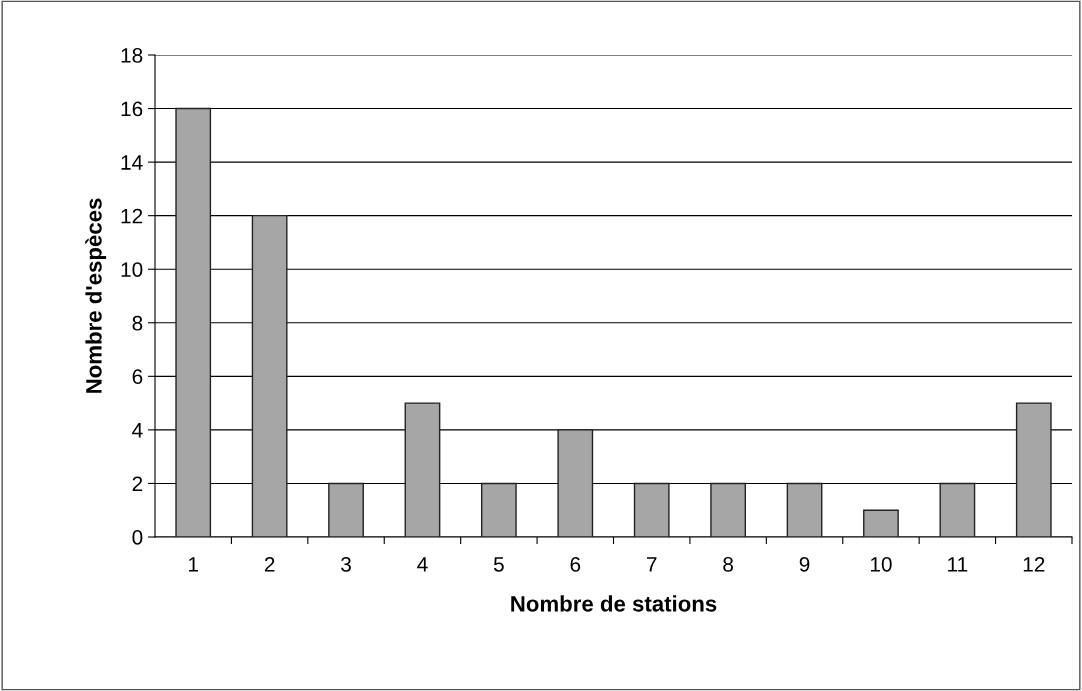  What do you see at coordinates (132, 269) in the screenshot?
I see `y-tick-label: 10` at bounding box center [132, 269].